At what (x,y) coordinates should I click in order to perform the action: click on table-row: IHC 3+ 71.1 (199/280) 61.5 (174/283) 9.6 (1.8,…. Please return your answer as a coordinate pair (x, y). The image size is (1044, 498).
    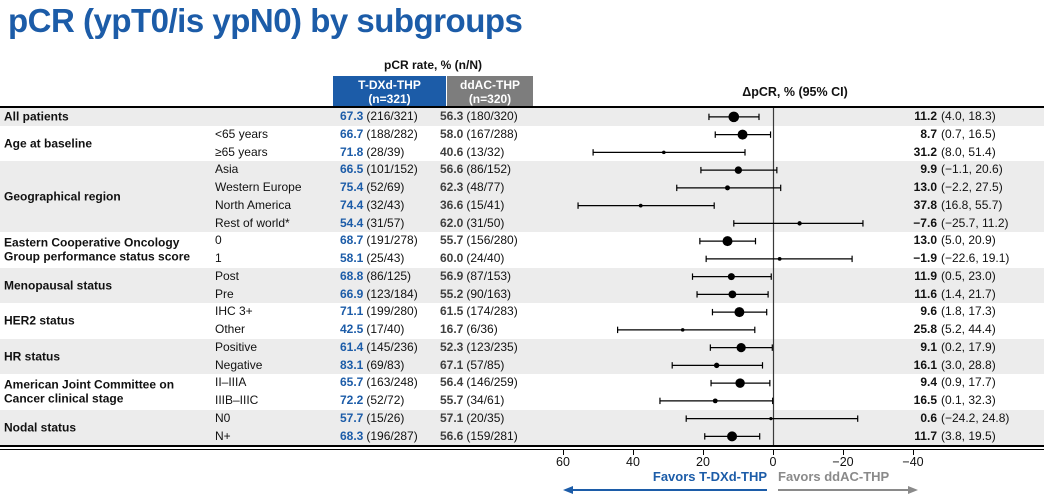
    Looking at the image, I should click on (522, 312).